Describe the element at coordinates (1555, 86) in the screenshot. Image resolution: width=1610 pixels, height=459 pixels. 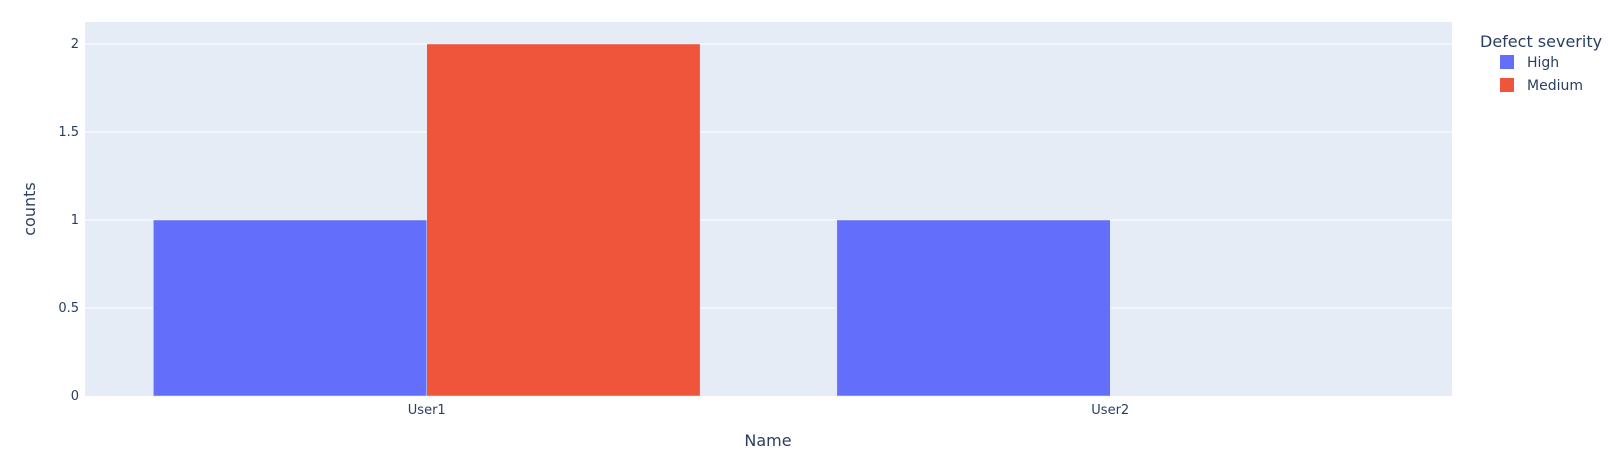
I see `legend-label-medium: Medium` at that location.